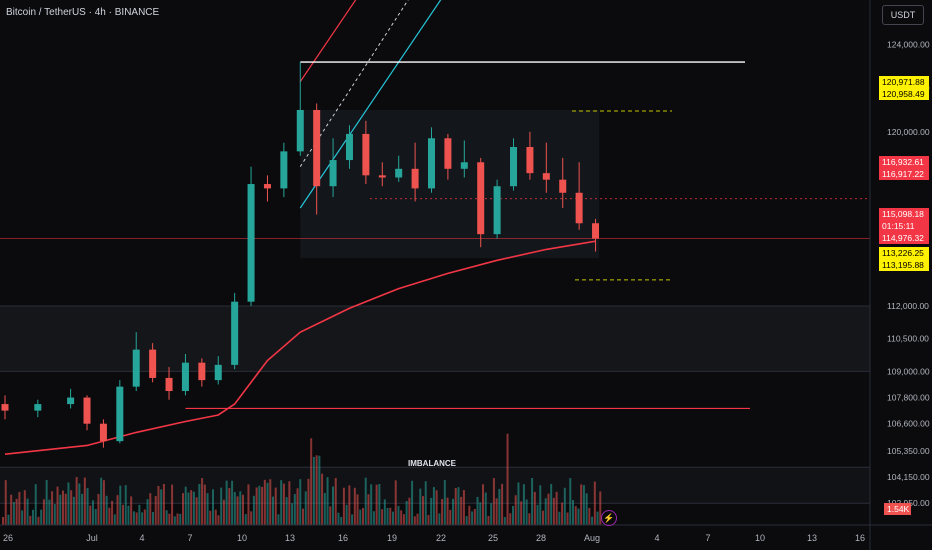 This screenshot has width=932, height=550. Describe the element at coordinates (141, 538) in the screenshot. I see `time-axis-tick: 4` at that location.